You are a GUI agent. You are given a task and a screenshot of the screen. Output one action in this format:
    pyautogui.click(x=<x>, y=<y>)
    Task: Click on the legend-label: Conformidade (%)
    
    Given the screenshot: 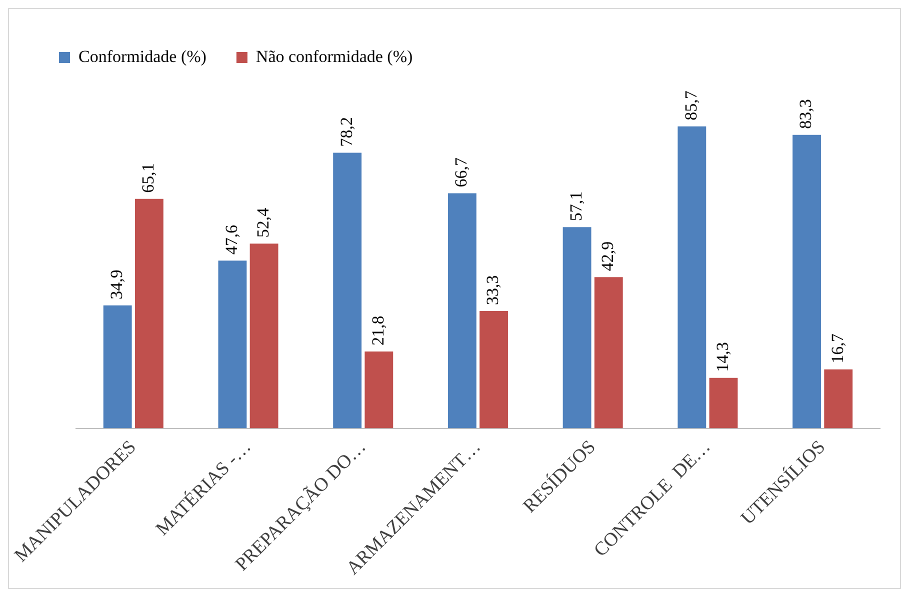 What is the action you would take?
    pyautogui.click(x=142, y=56)
    